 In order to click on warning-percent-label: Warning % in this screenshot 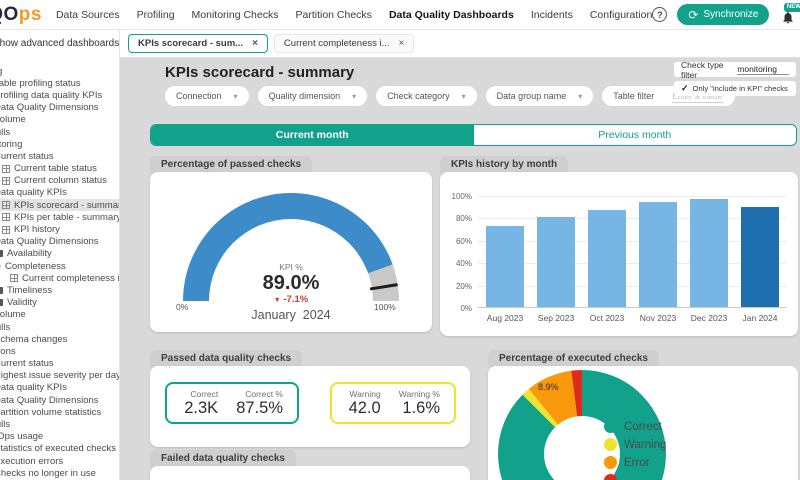, I will do `click(419, 393)`.